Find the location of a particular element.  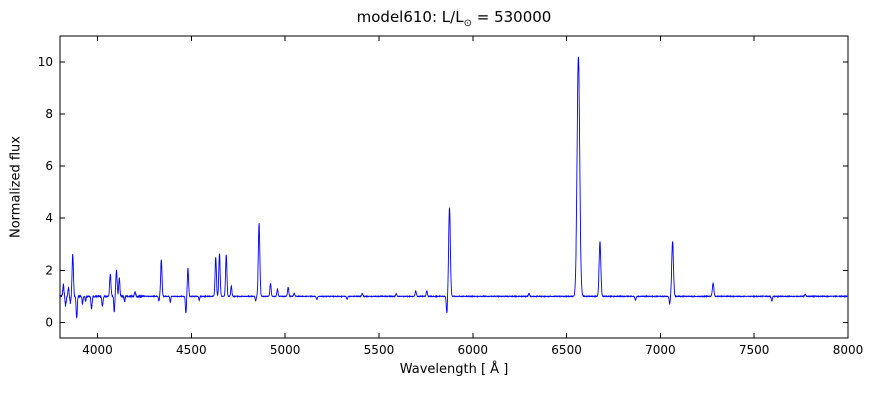

x-tick-label: 5000 is located at coordinates (285, 350).